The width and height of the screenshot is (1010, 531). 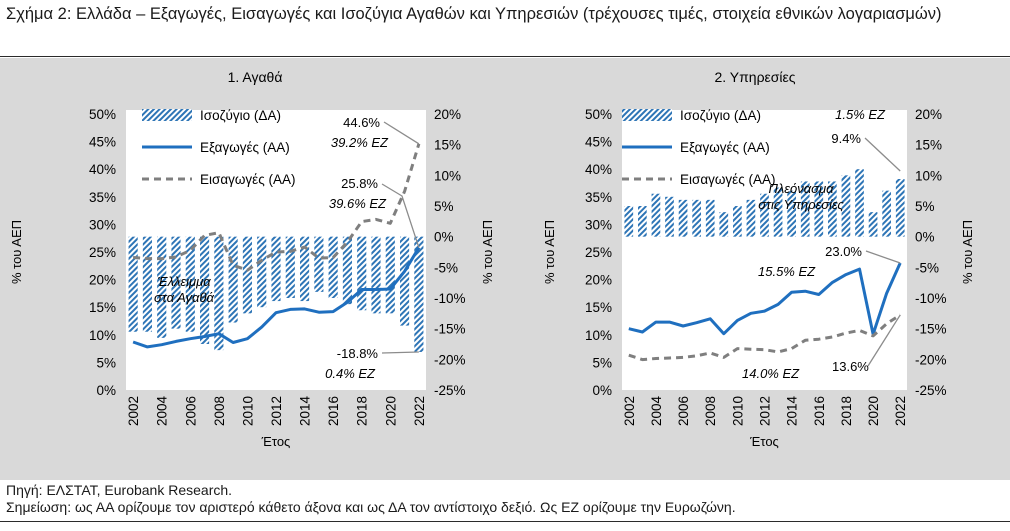 I want to click on annotation-bars-label-line: στις Υπηρεσίες, so click(x=801, y=204).